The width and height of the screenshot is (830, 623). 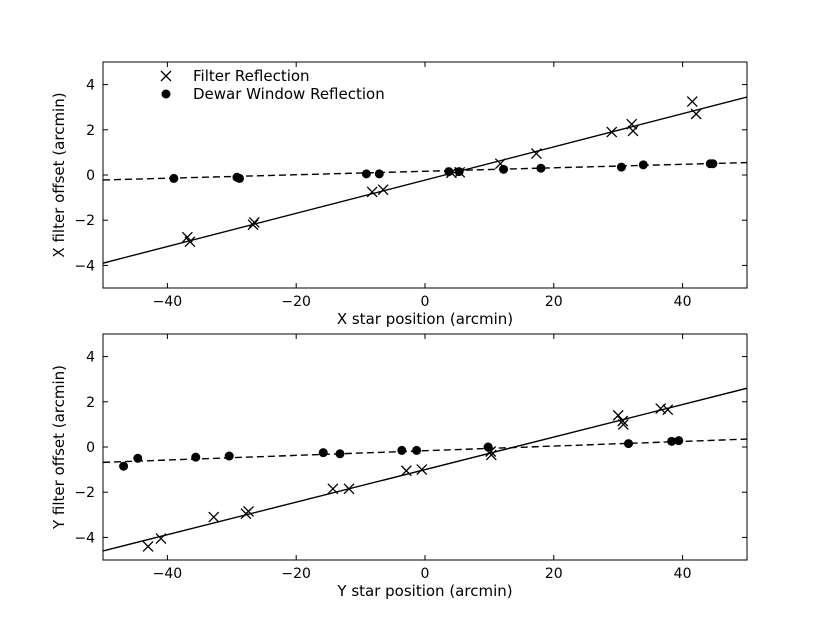 What do you see at coordinates (166, 94) in the screenshot?
I see `legend-dewar-marker` at bounding box center [166, 94].